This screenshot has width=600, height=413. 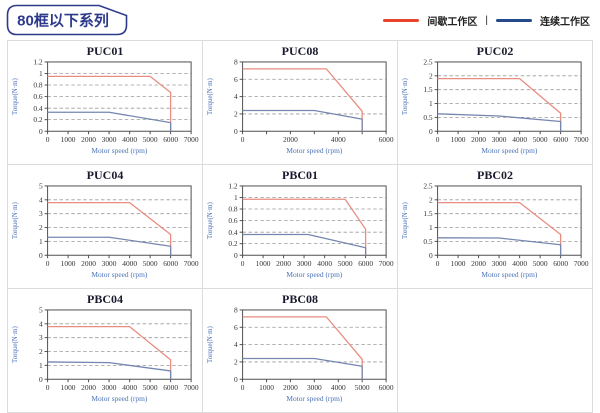 I want to click on legend: 间歇工作区 | 连续工作区, so click(x=486, y=20).